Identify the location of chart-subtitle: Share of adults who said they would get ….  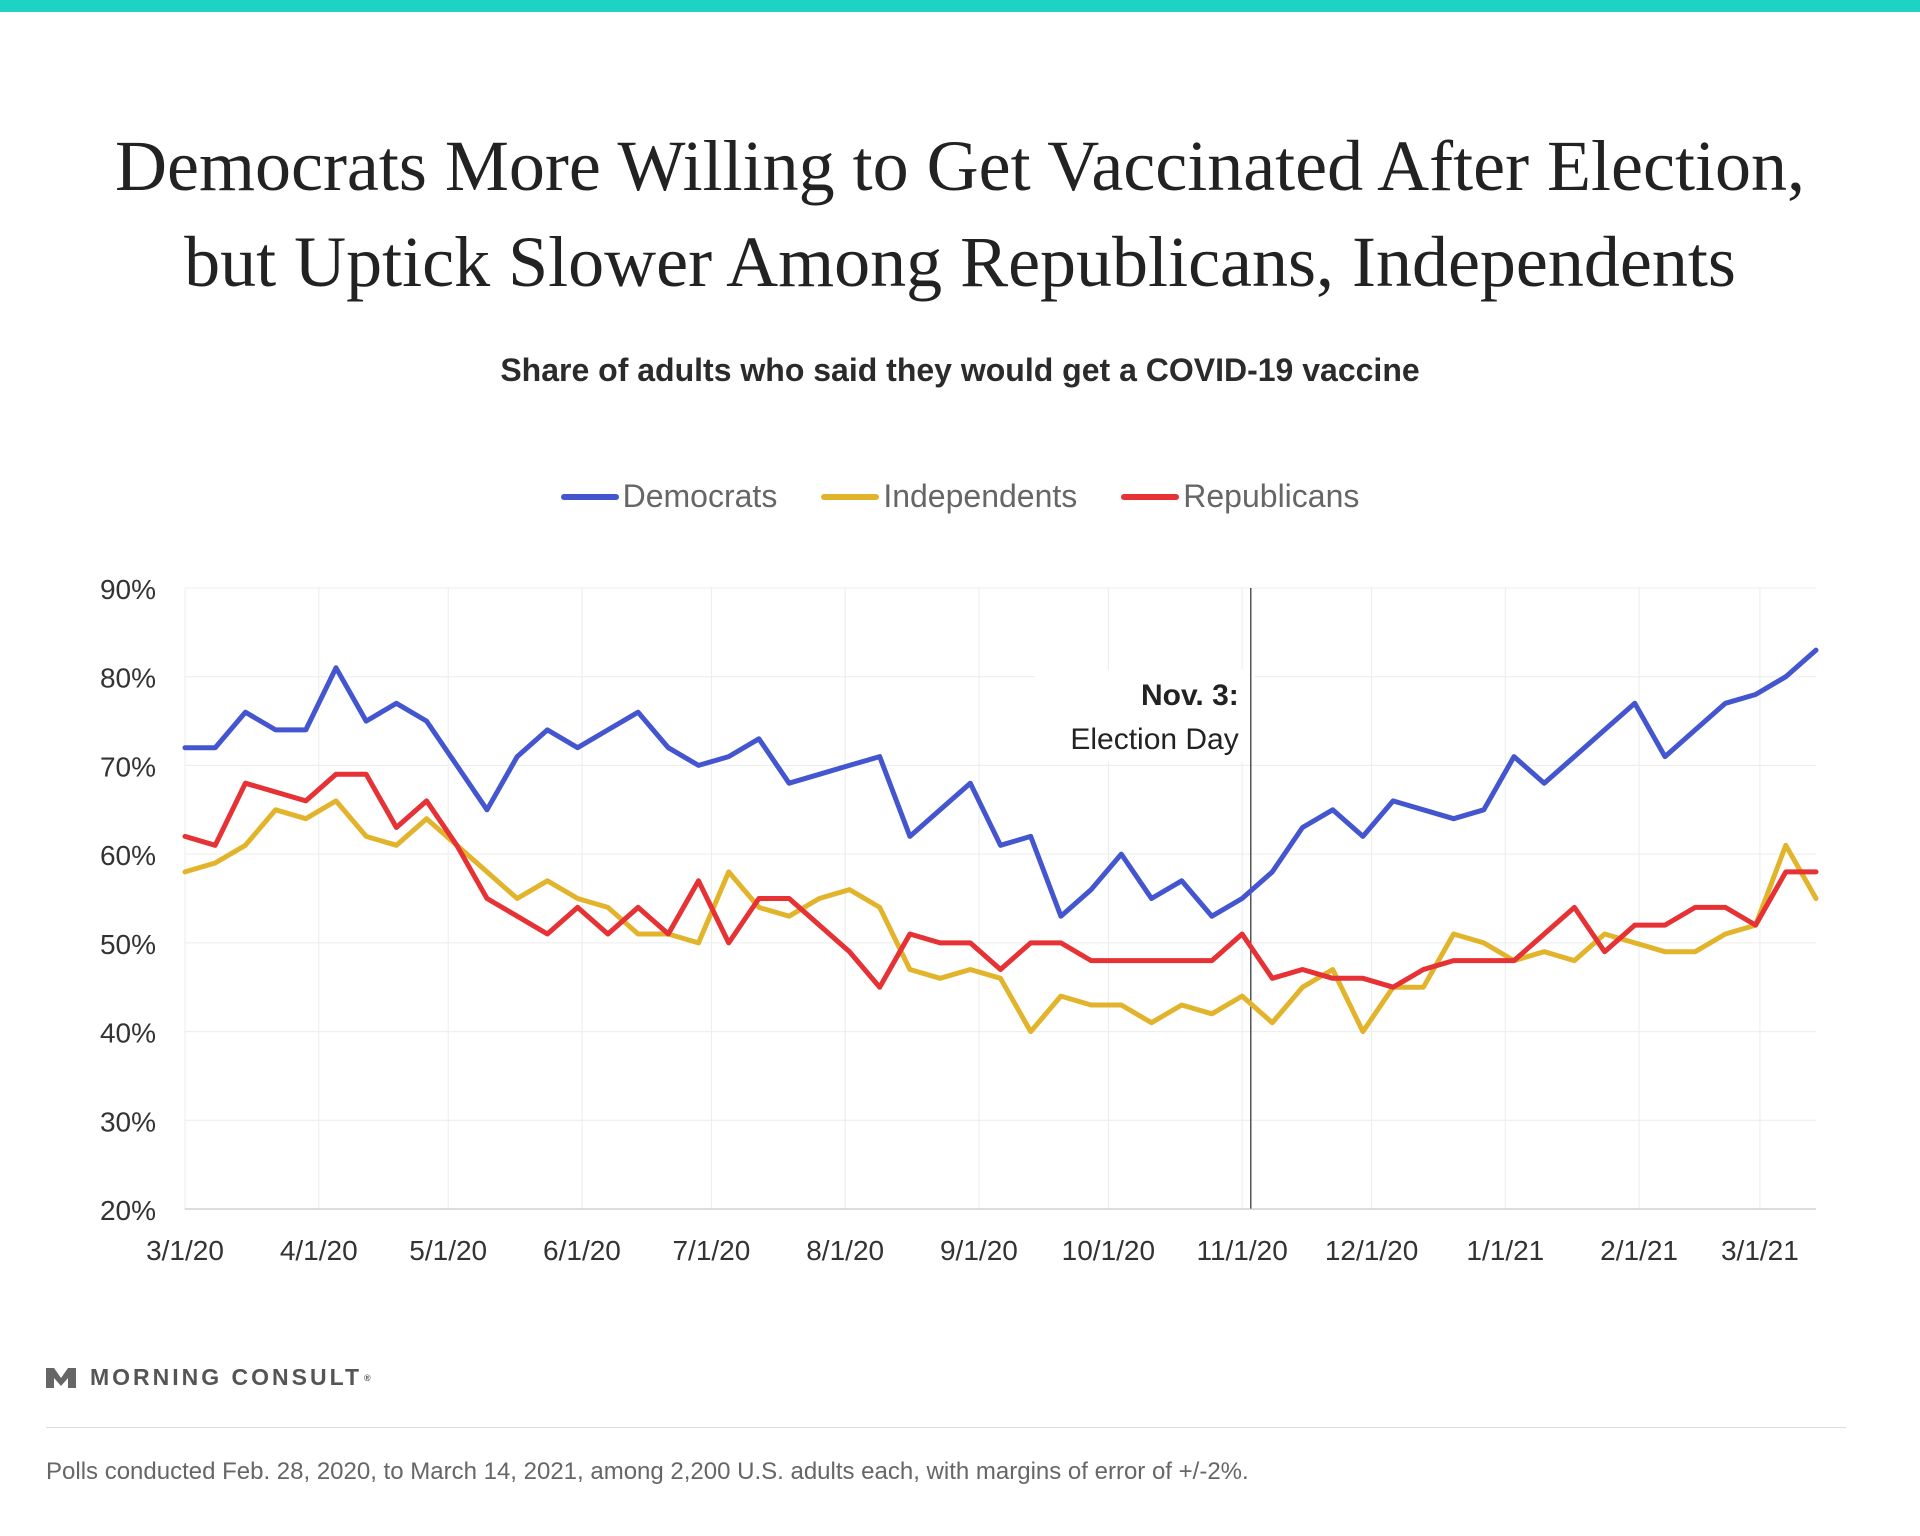
(960, 370).